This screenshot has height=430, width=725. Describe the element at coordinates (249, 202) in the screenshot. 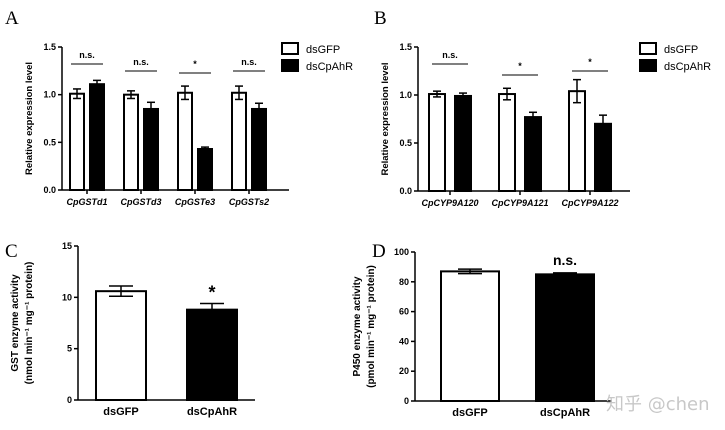

I see `x-tick-label: CpGSTs2` at that location.